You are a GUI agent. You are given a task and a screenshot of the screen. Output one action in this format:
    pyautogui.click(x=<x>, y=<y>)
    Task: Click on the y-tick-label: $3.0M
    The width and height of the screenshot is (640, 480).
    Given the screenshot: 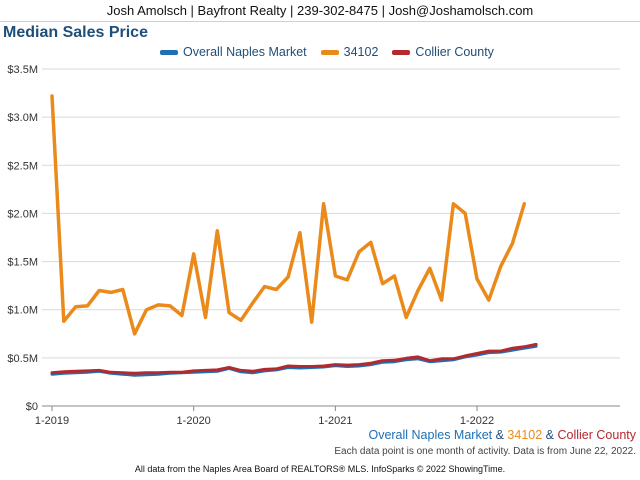 What is the action you would take?
    pyautogui.click(x=22, y=118)
    